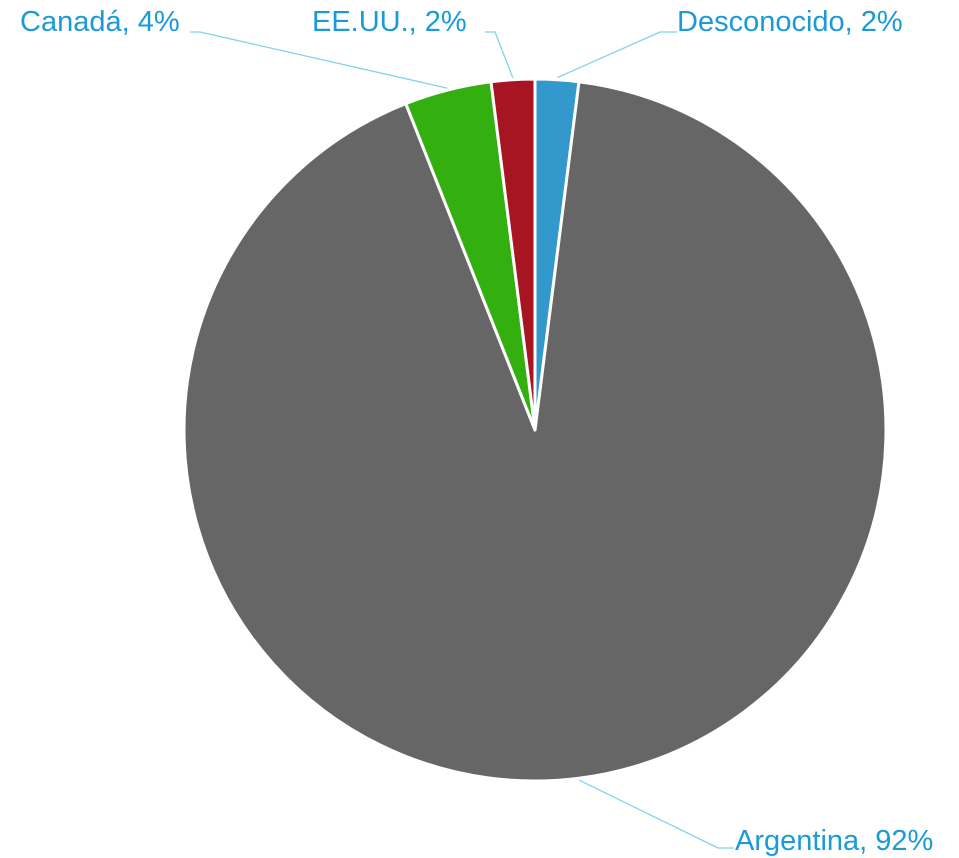 The image size is (959, 858). Describe the element at coordinates (834, 841) in the screenshot. I see `label-argentina: Argentina, 92%` at that location.